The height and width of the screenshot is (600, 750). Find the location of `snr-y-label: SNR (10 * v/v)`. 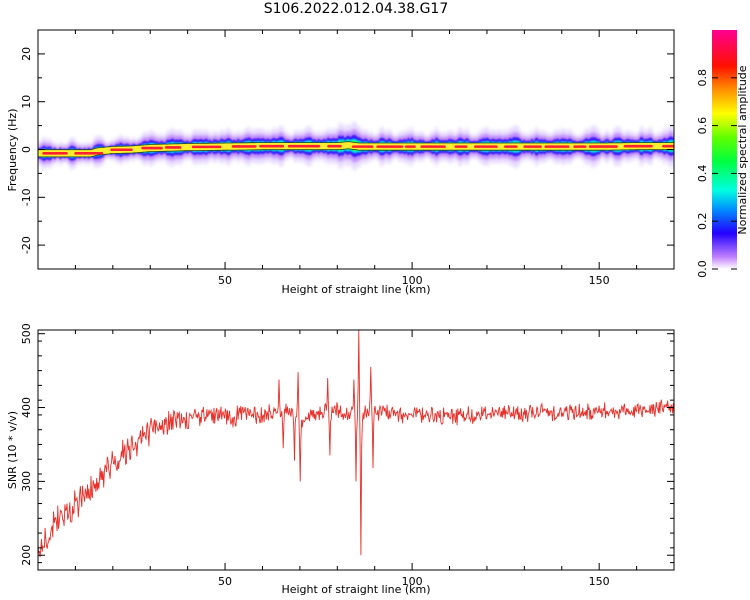

snr-y-label: SNR (10 * v/v) is located at coordinates (12, 450).